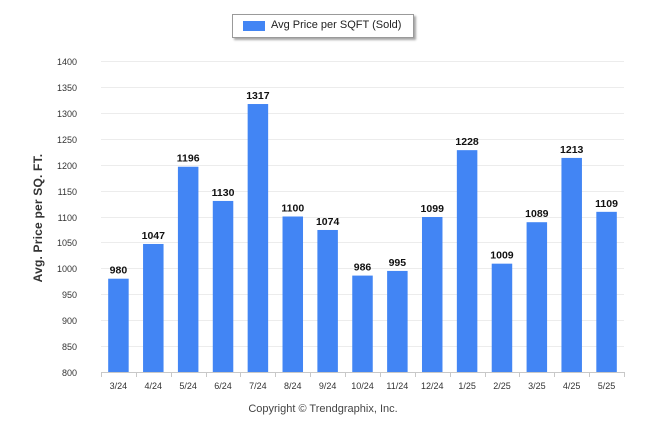 This screenshot has height=434, width=646. Describe the element at coordinates (254, 26) in the screenshot. I see `legend-swatch` at that location.